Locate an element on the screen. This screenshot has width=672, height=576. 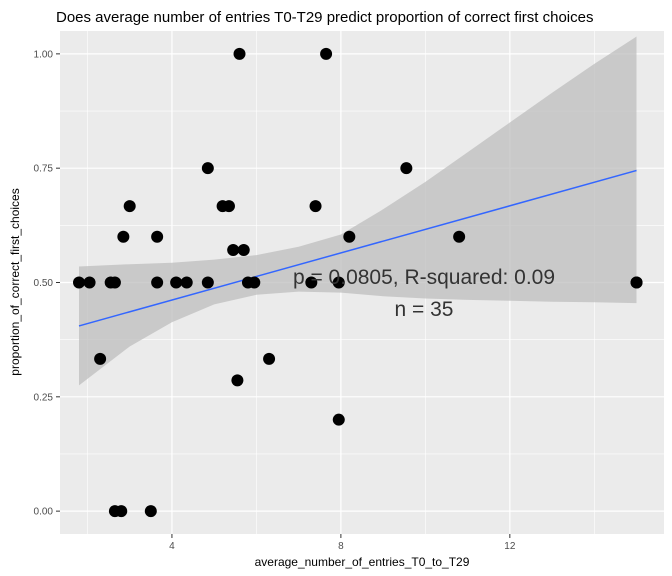
x-tick-label: 12 is located at coordinates (510, 546).